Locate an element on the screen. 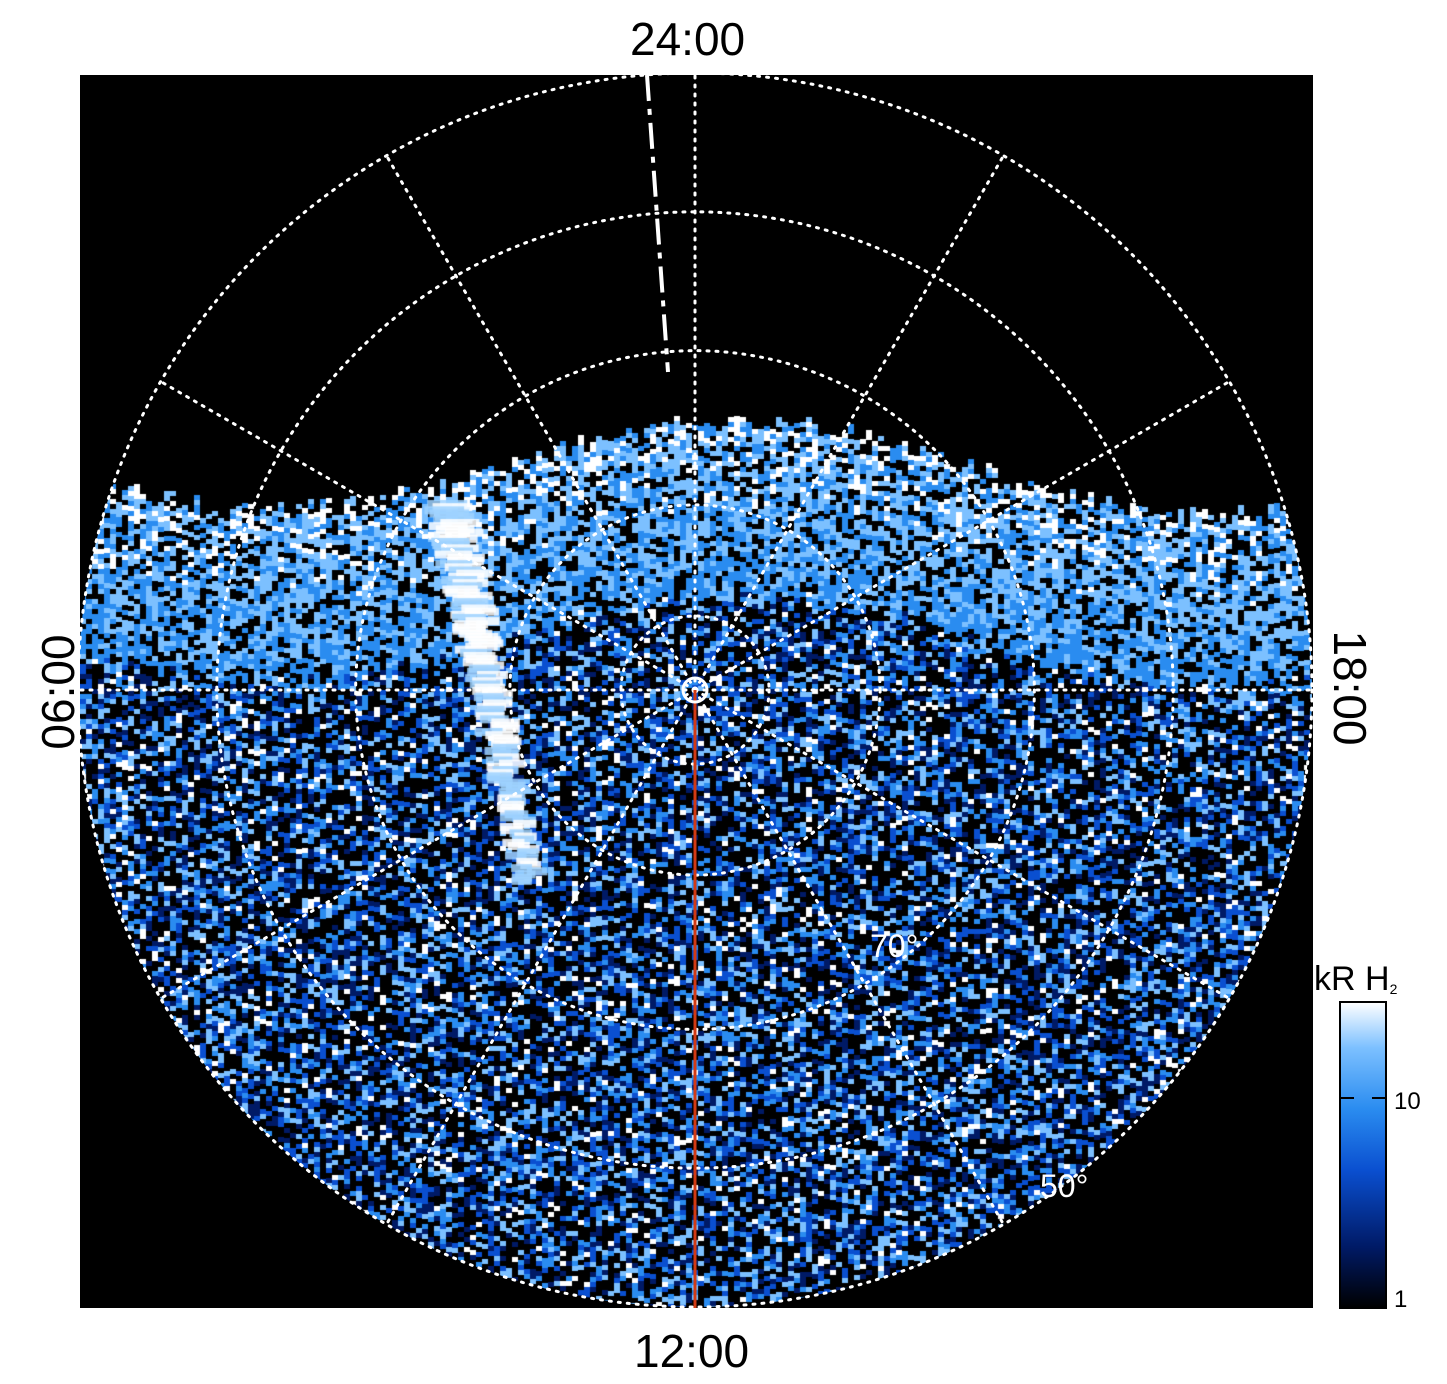 This screenshot has height=1384, width=1447. local-time-label-bottom: 12:00 is located at coordinates (692, 1351).